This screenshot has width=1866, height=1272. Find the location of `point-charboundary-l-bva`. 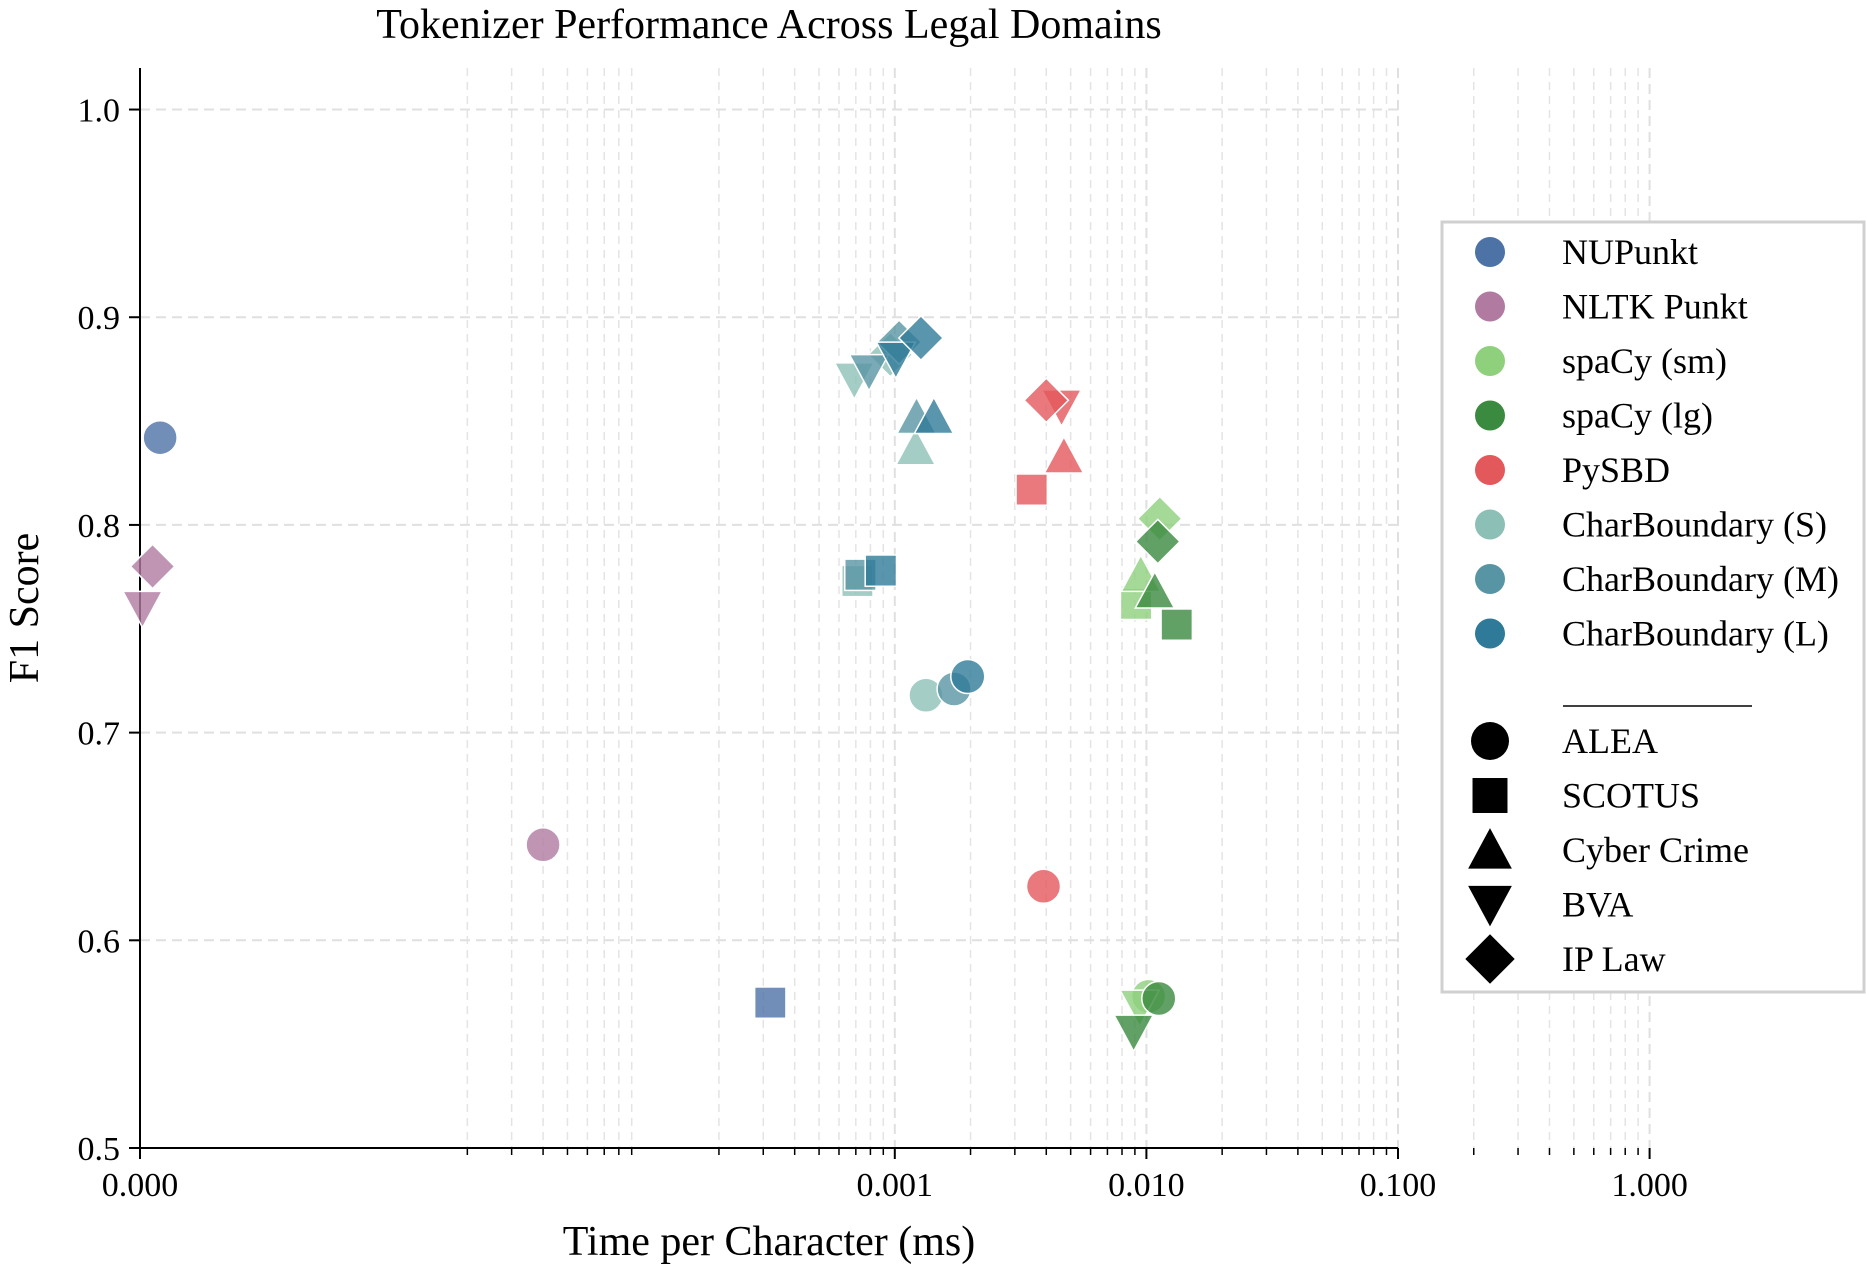

point-charboundary-l-bva is located at coordinates (896, 360).